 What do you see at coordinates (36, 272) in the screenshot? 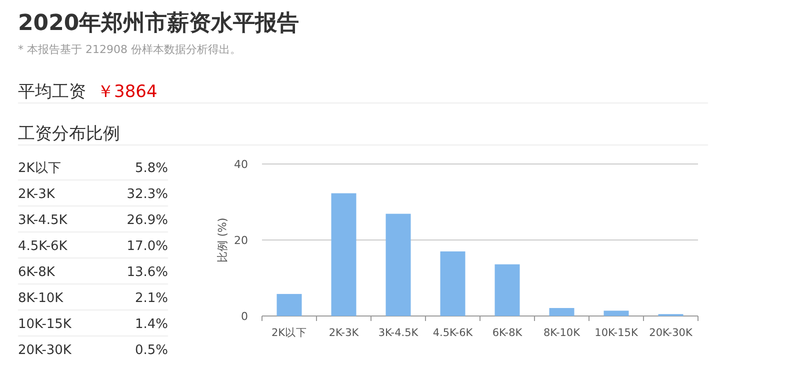
I see `category-label: 6K-8K` at bounding box center [36, 272].